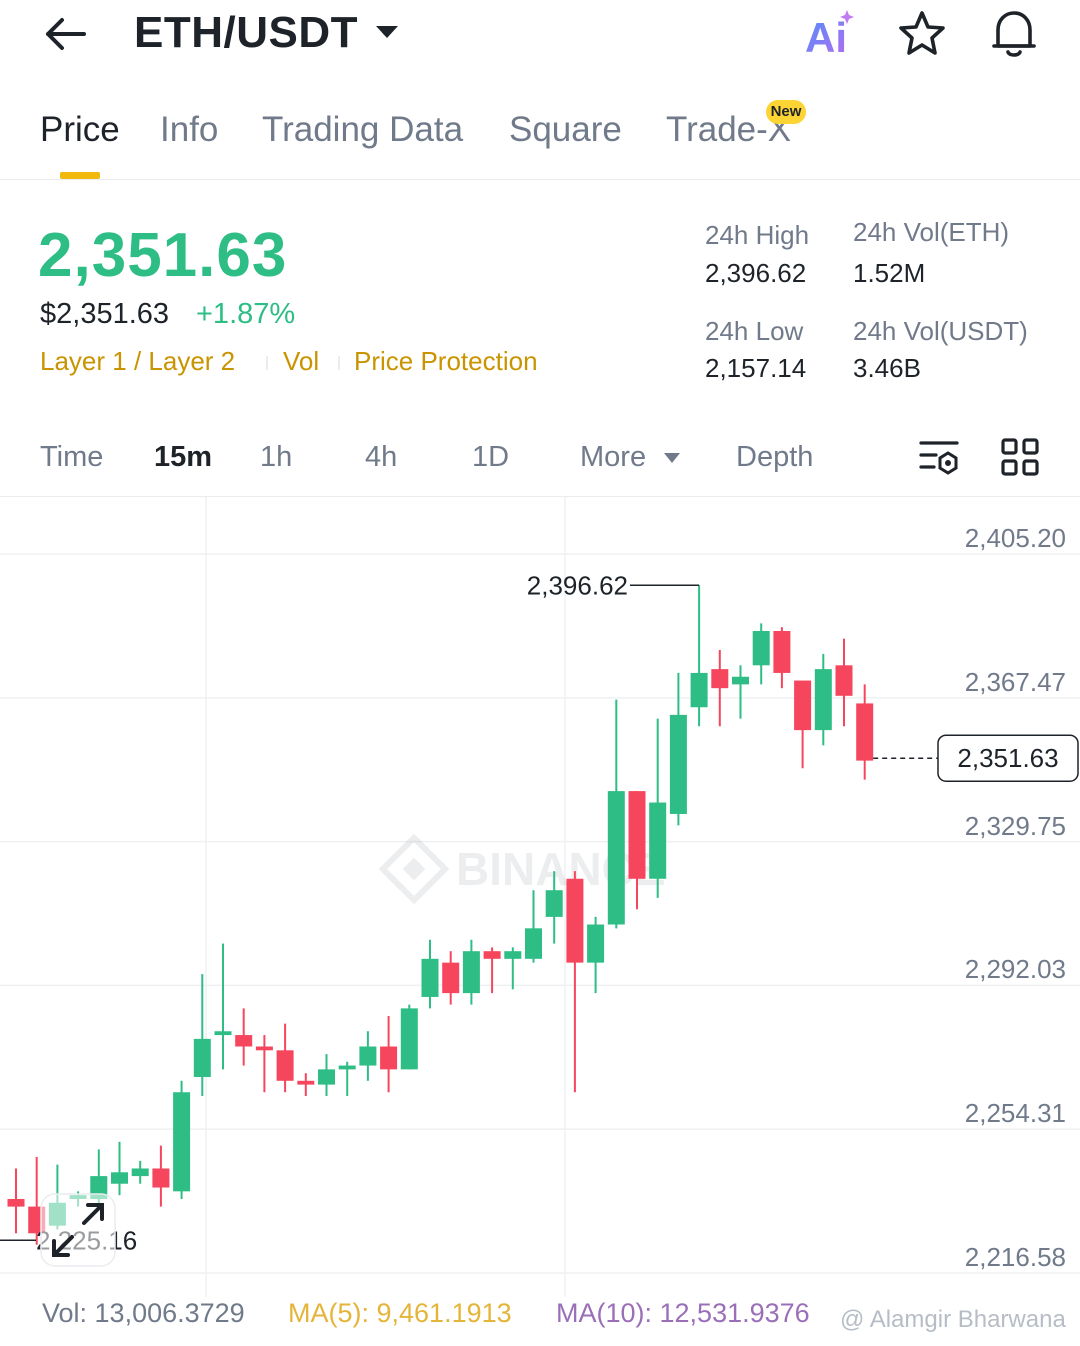 This screenshot has height=1346, width=1080. I want to click on high-value: 2,396.62, so click(756, 273).